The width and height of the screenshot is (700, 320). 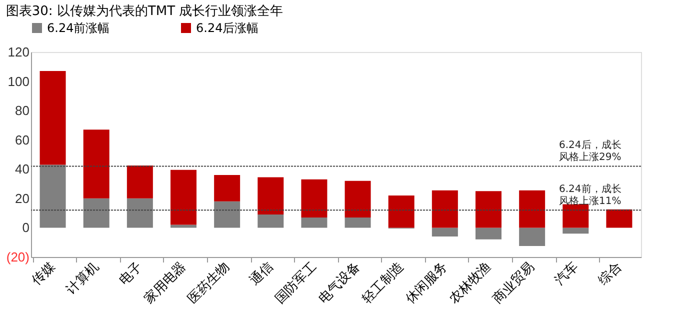 I want to click on y-tick-label: 100, so click(x=19, y=81).